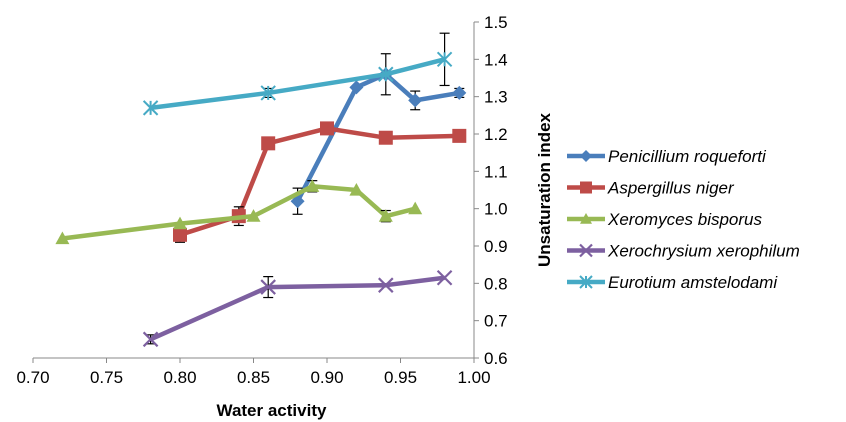  What do you see at coordinates (326, 377) in the screenshot?
I see `x-tick-label: 0.90` at bounding box center [326, 377].